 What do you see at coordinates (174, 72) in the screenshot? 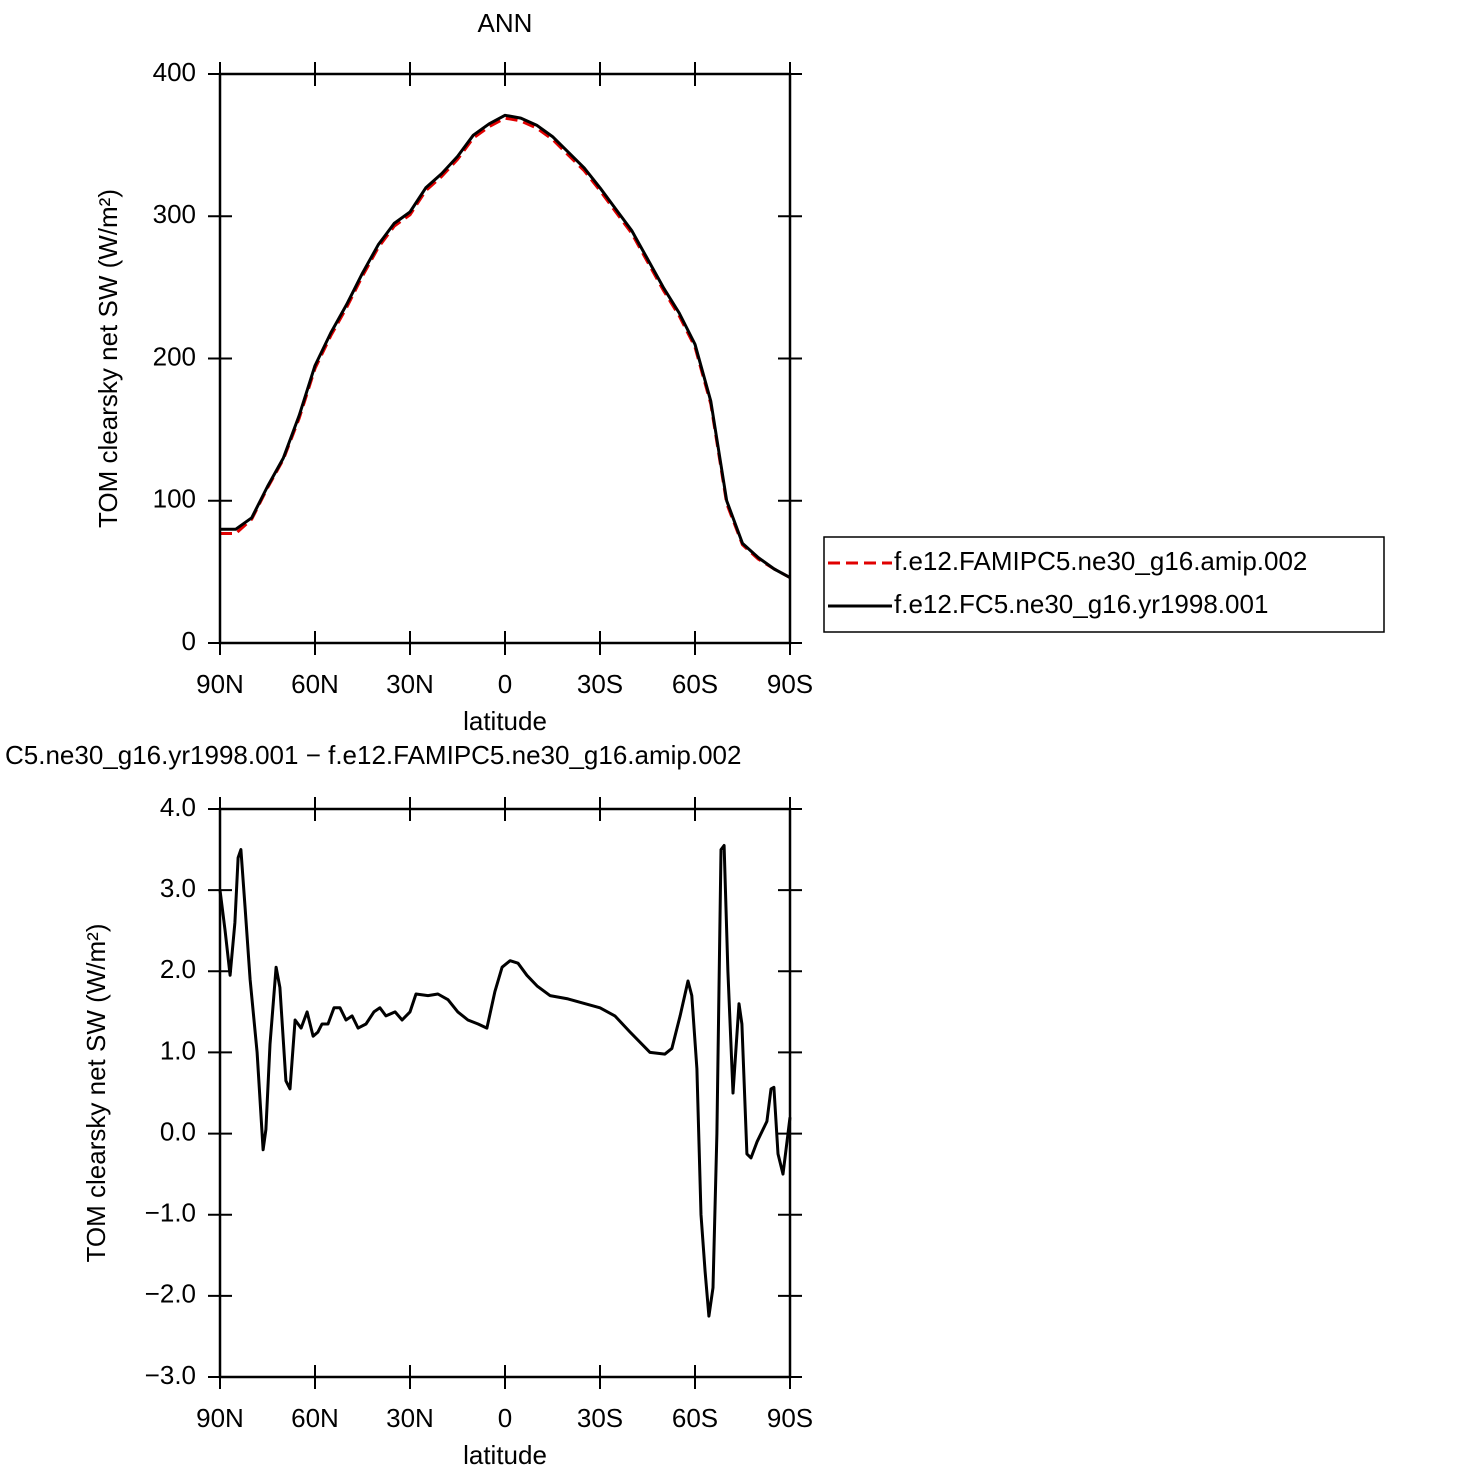
I see `y-tick-label: 400` at bounding box center [174, 72].